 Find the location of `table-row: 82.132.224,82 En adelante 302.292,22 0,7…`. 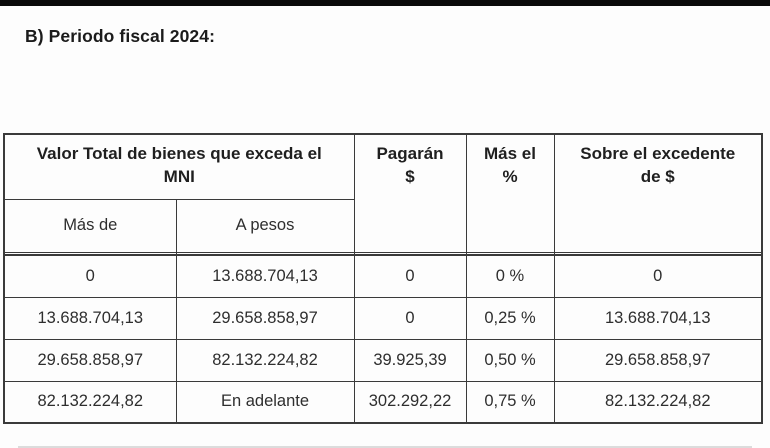

table-row: 82.132.224,82 En adelante 302.292,22 0,7… is located at coordinates (383, 402).